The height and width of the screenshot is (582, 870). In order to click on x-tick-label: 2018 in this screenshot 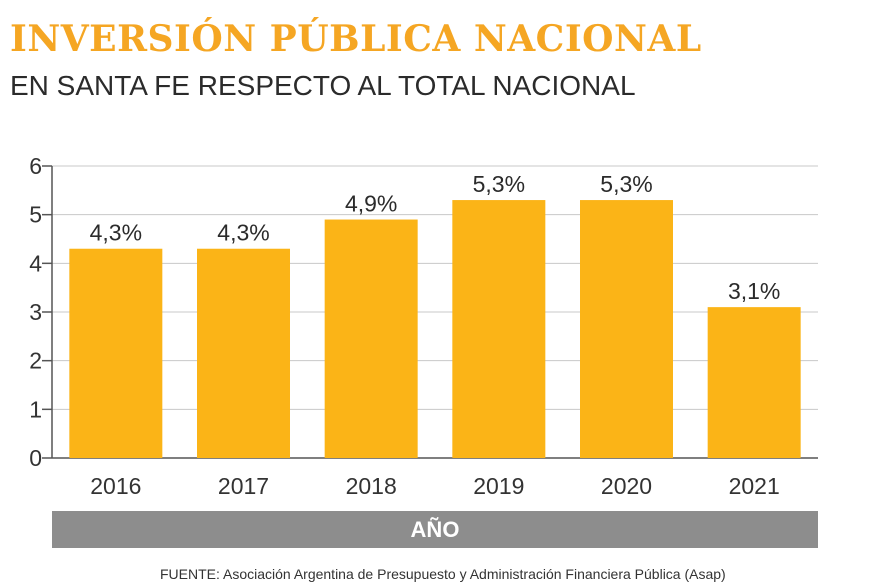, I will do `click(371, 486)`.